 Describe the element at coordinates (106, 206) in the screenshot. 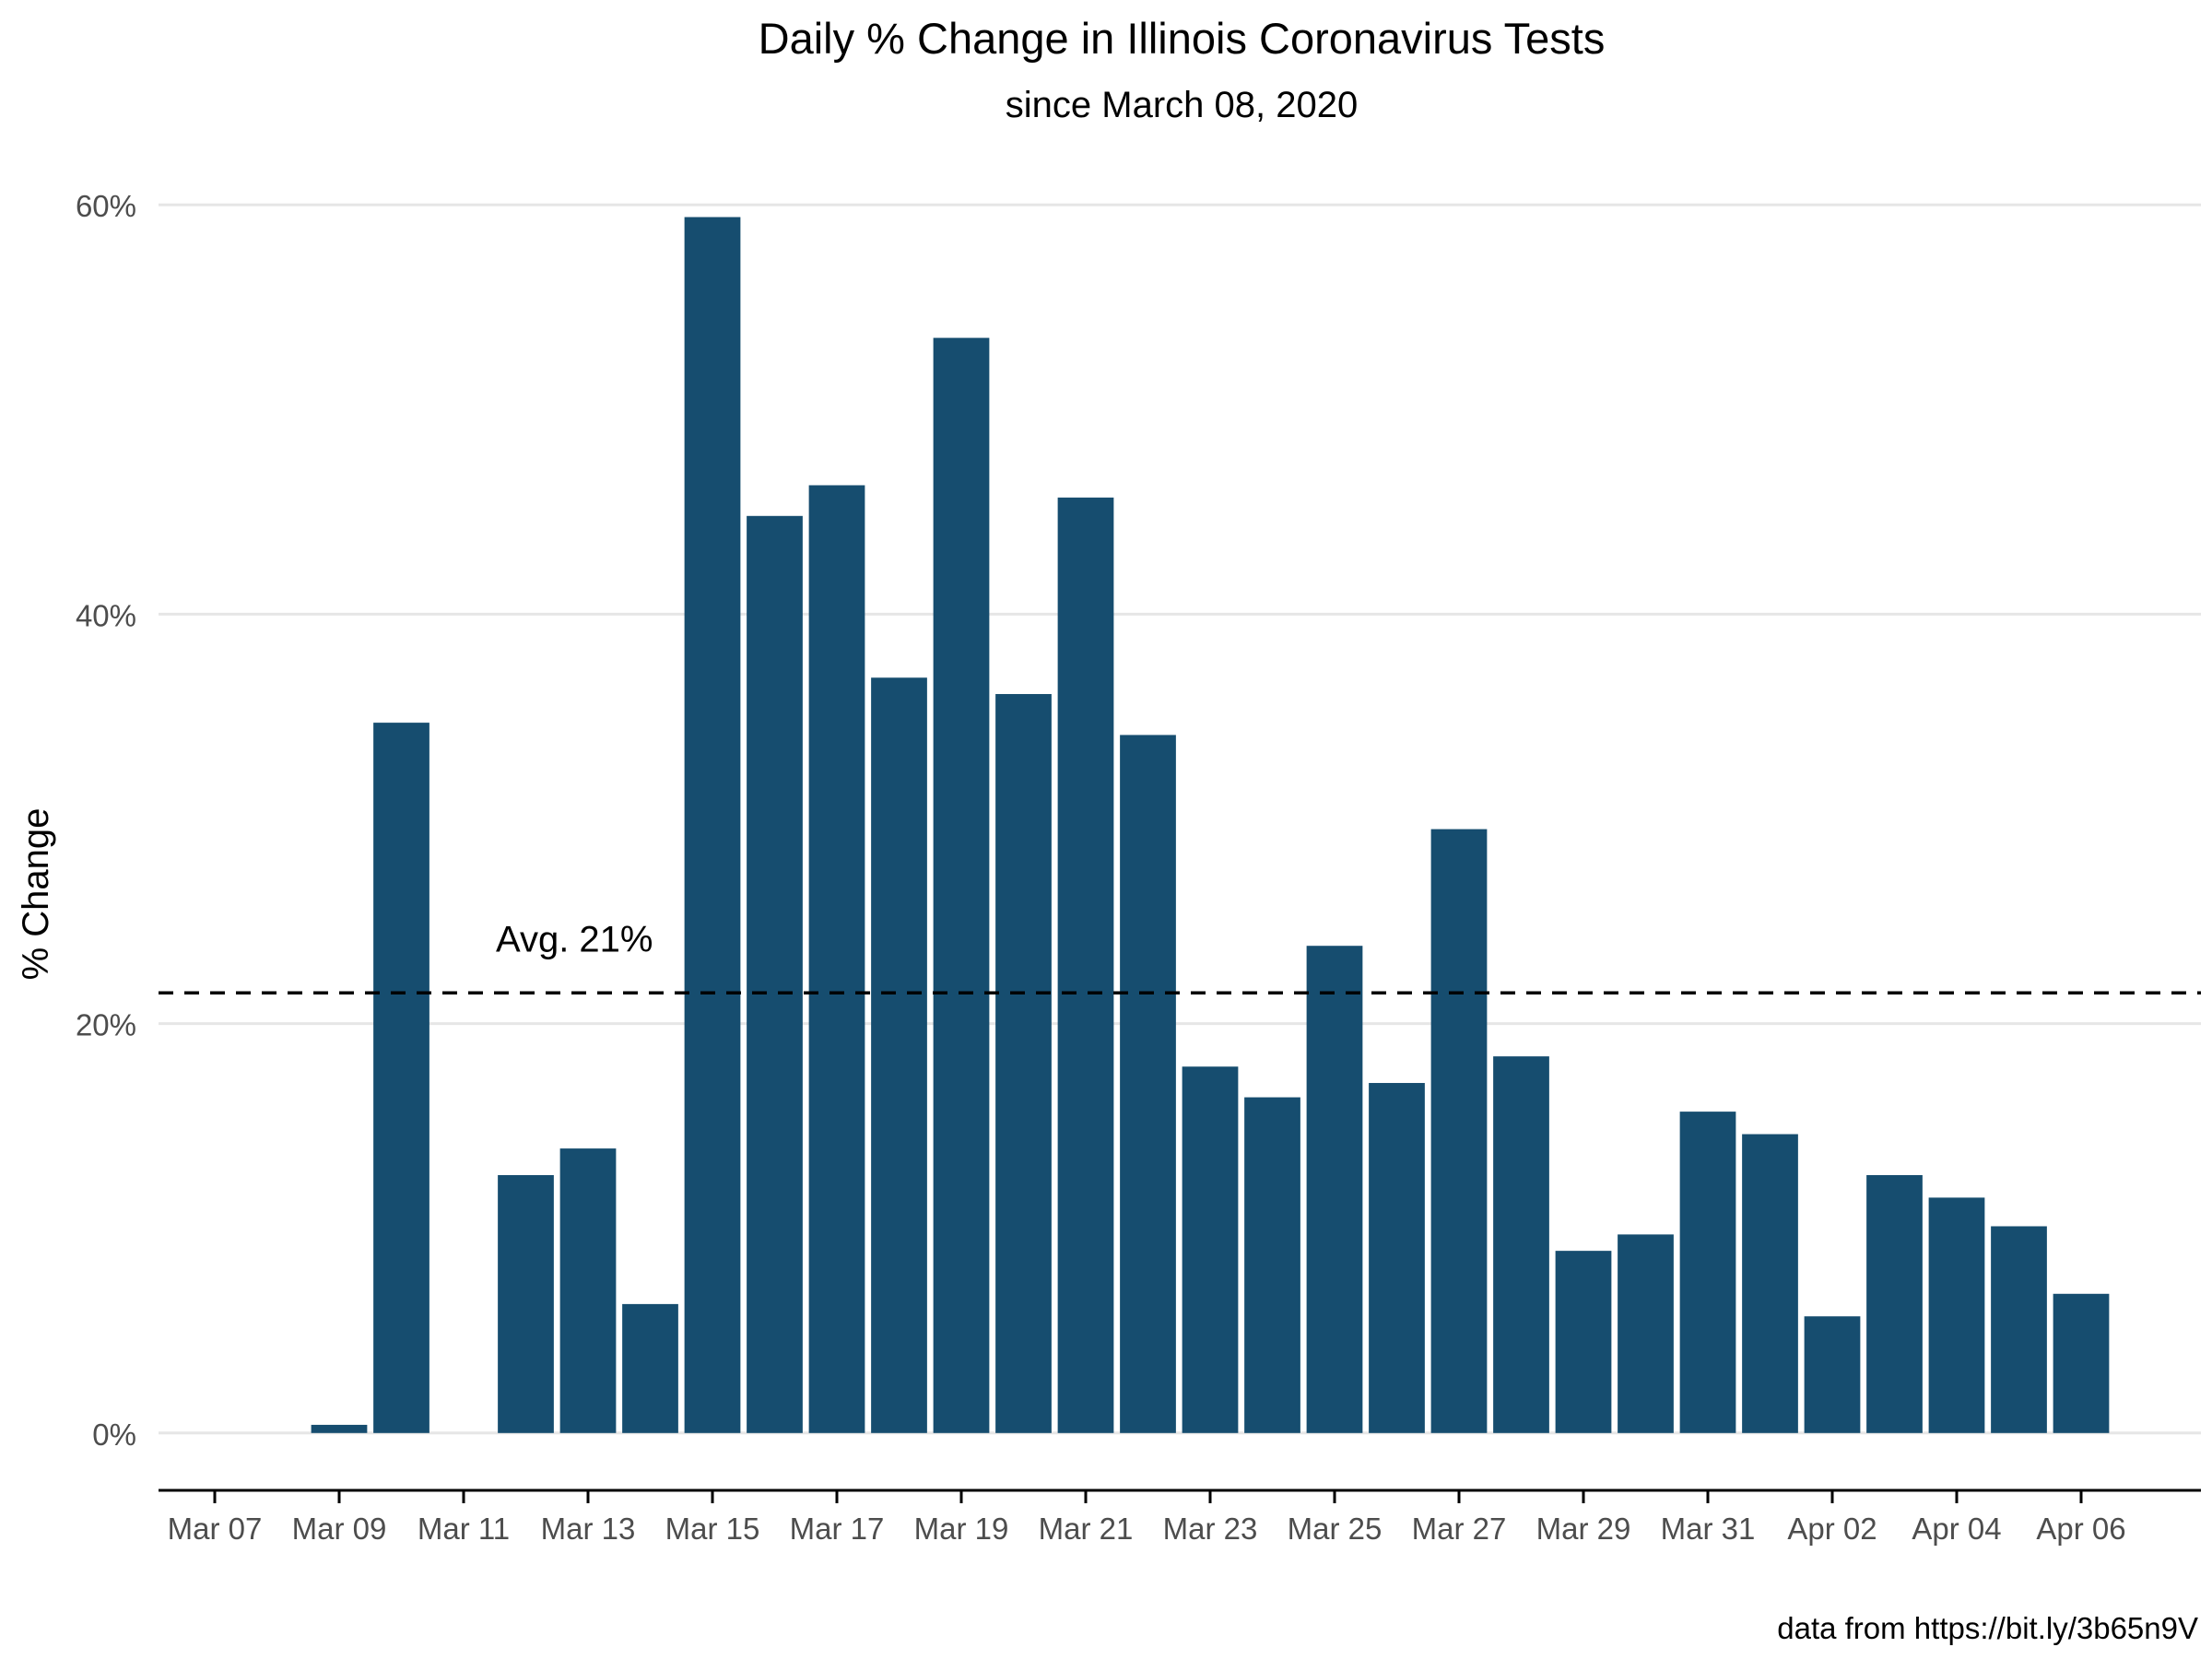

I see `y-tick-label: 60%` at that location.